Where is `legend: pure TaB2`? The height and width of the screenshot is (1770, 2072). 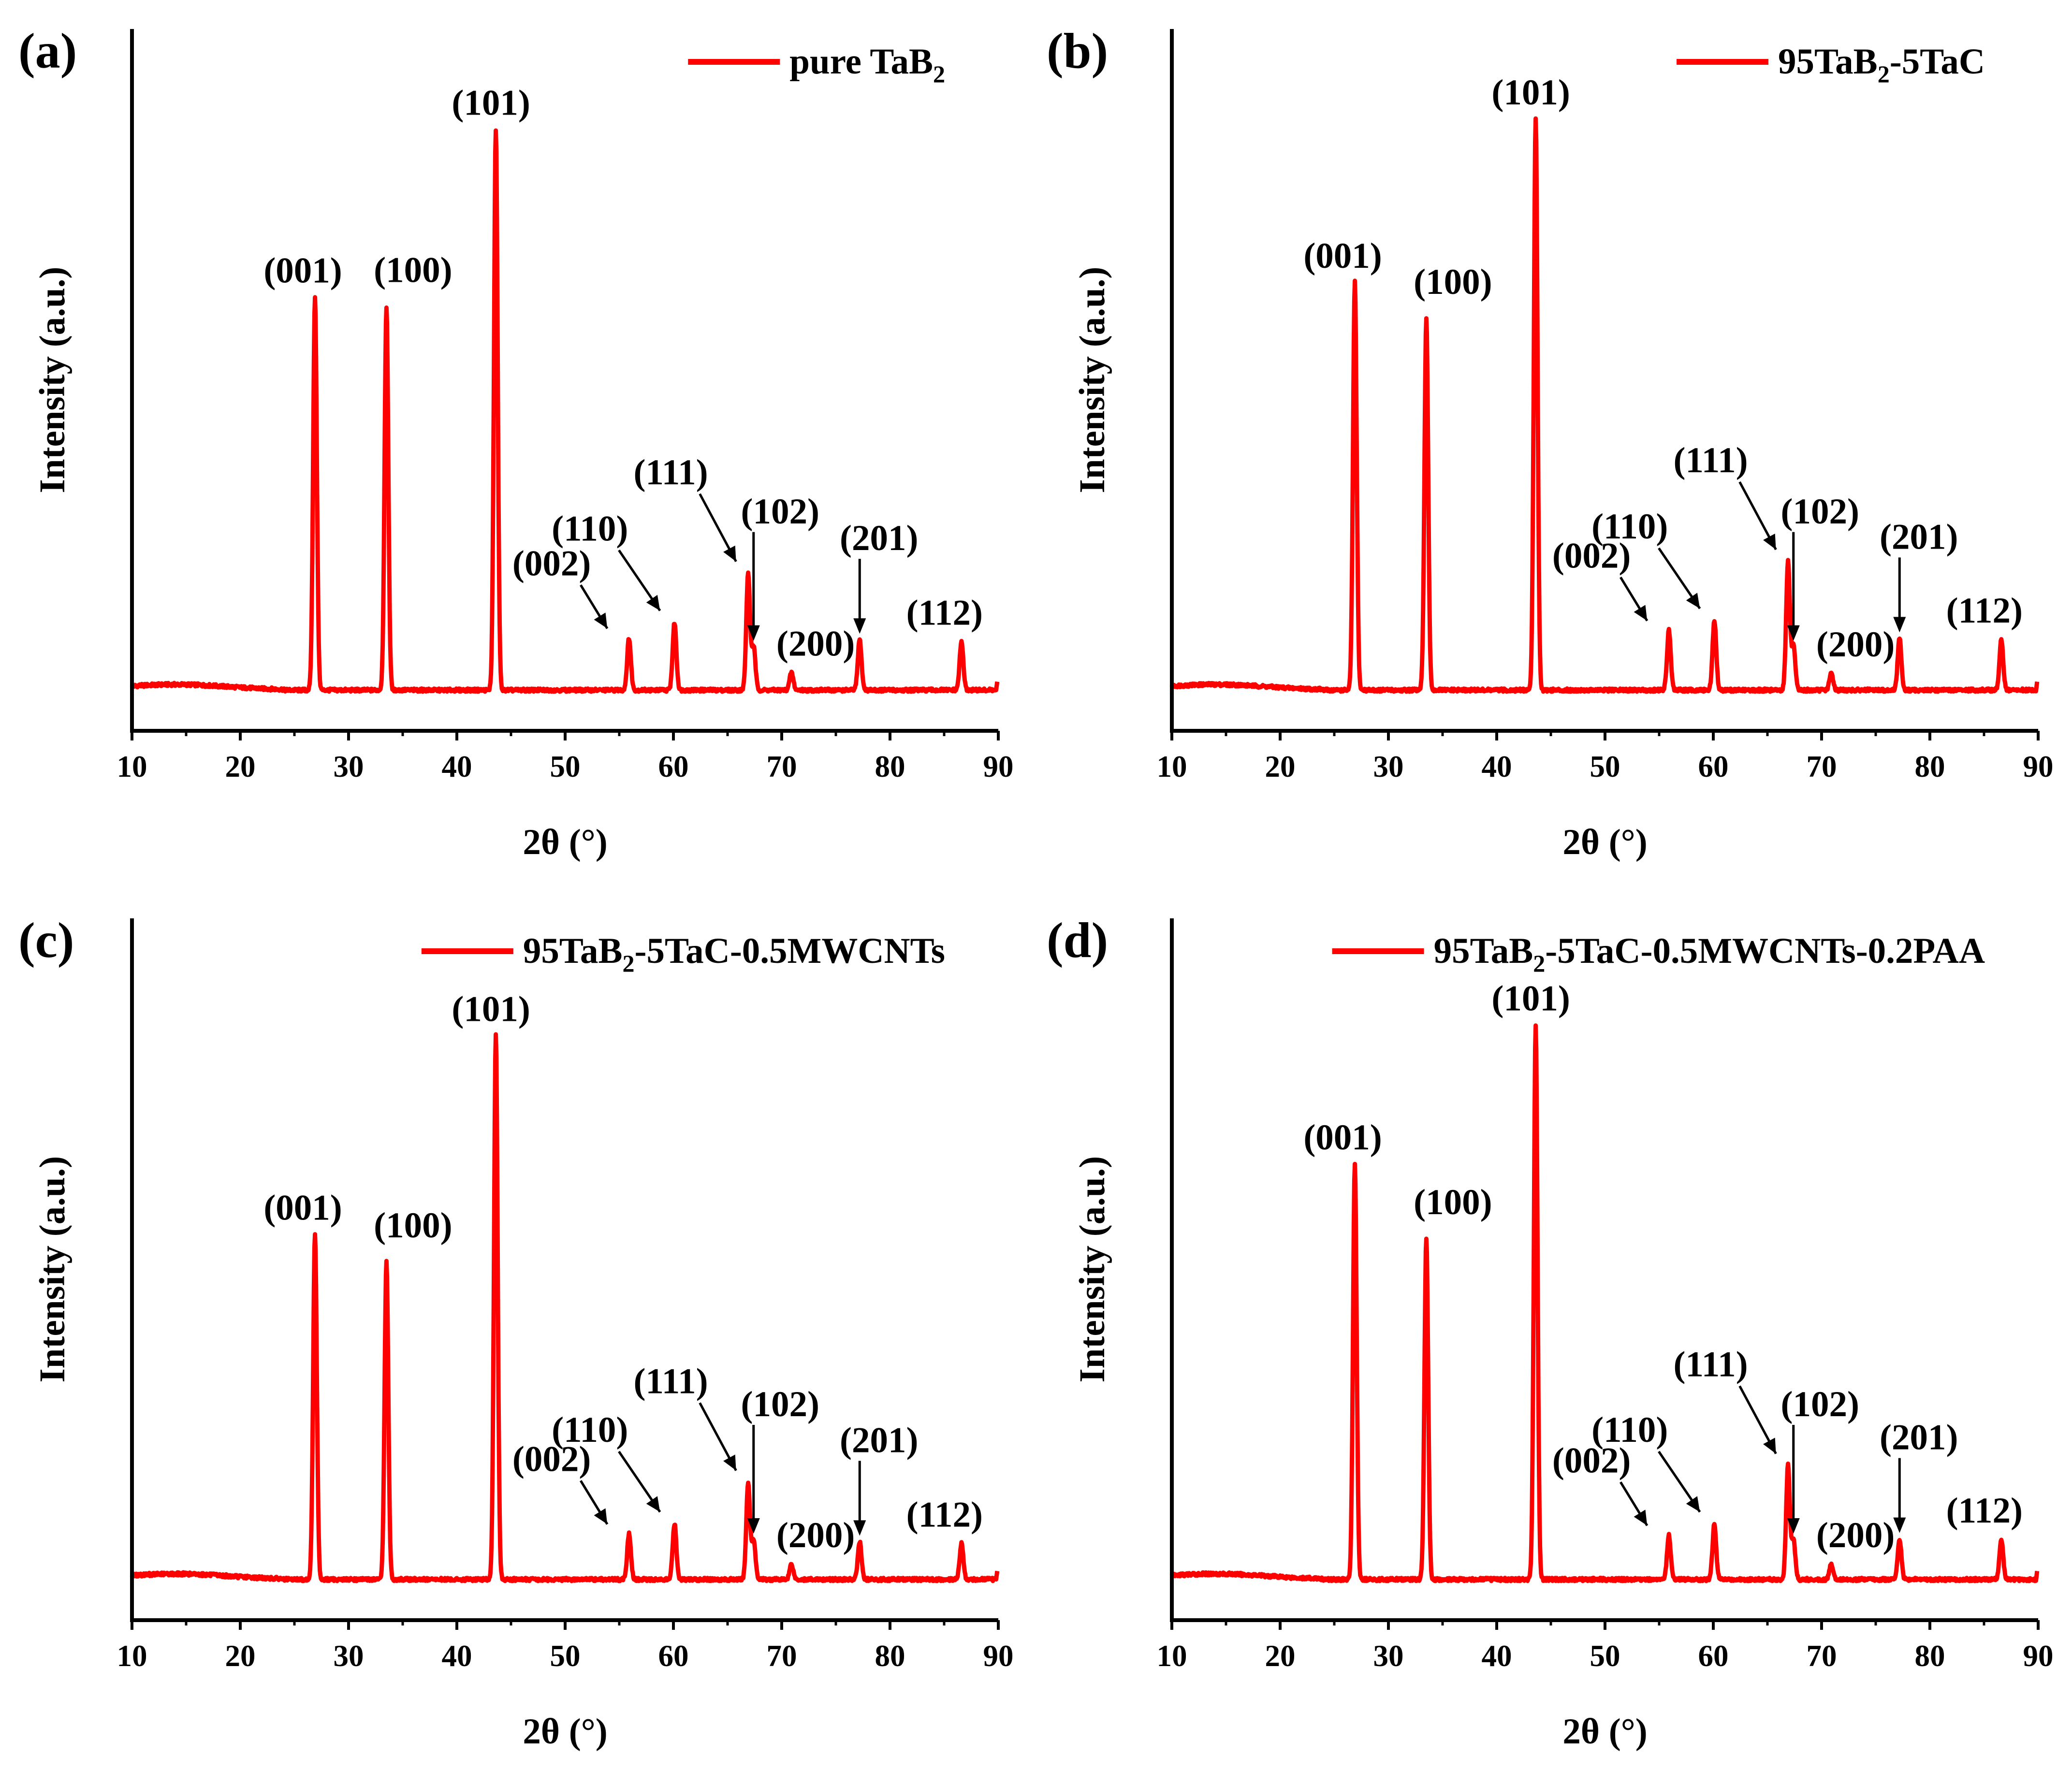
legend: pure TaB2 is located at coordinates (817, 64).